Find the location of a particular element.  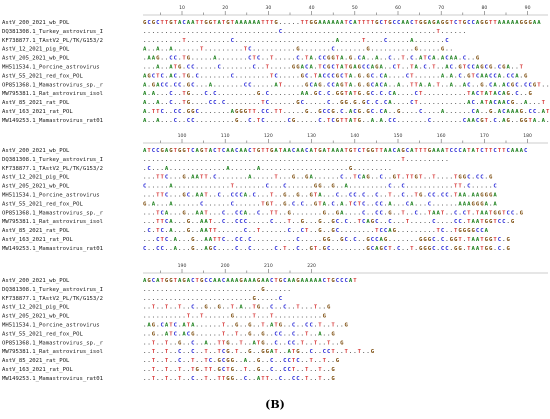

sequence-name: MH511534.1_Porcine_astrovirus is located at coordinates (51, 68).